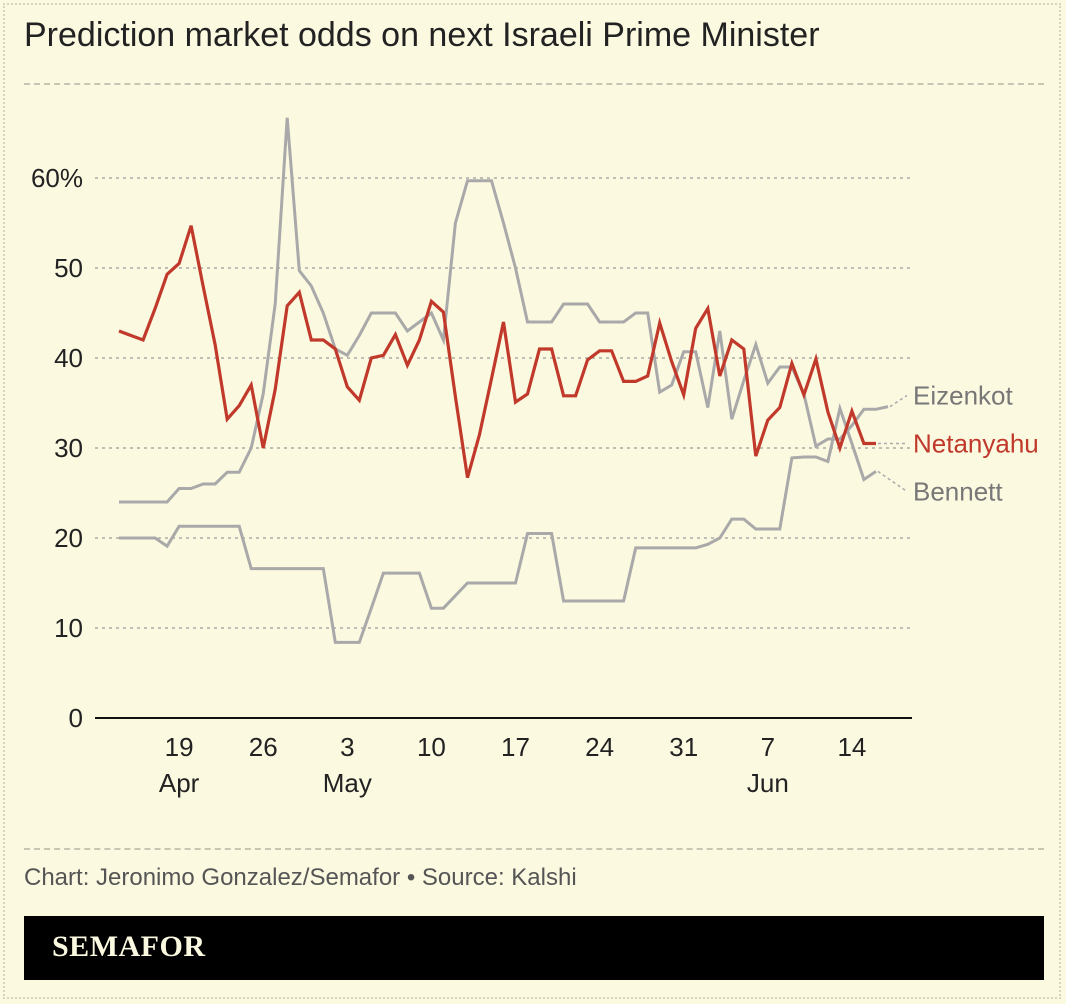  I want to click on series-label-eizenkot: Eizenkot, so click(963, 396).